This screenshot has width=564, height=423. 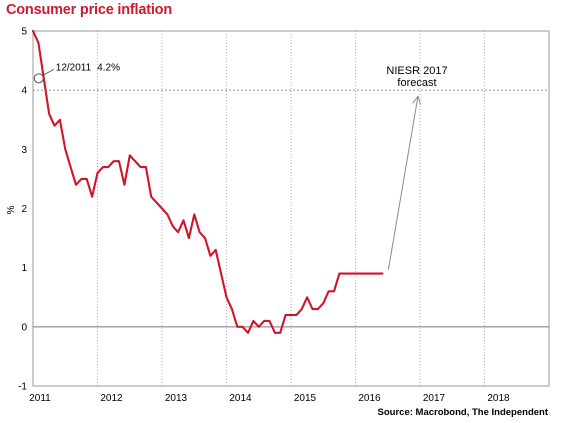 I want to click on y-axis-label: %, so click(x=11, y=209).